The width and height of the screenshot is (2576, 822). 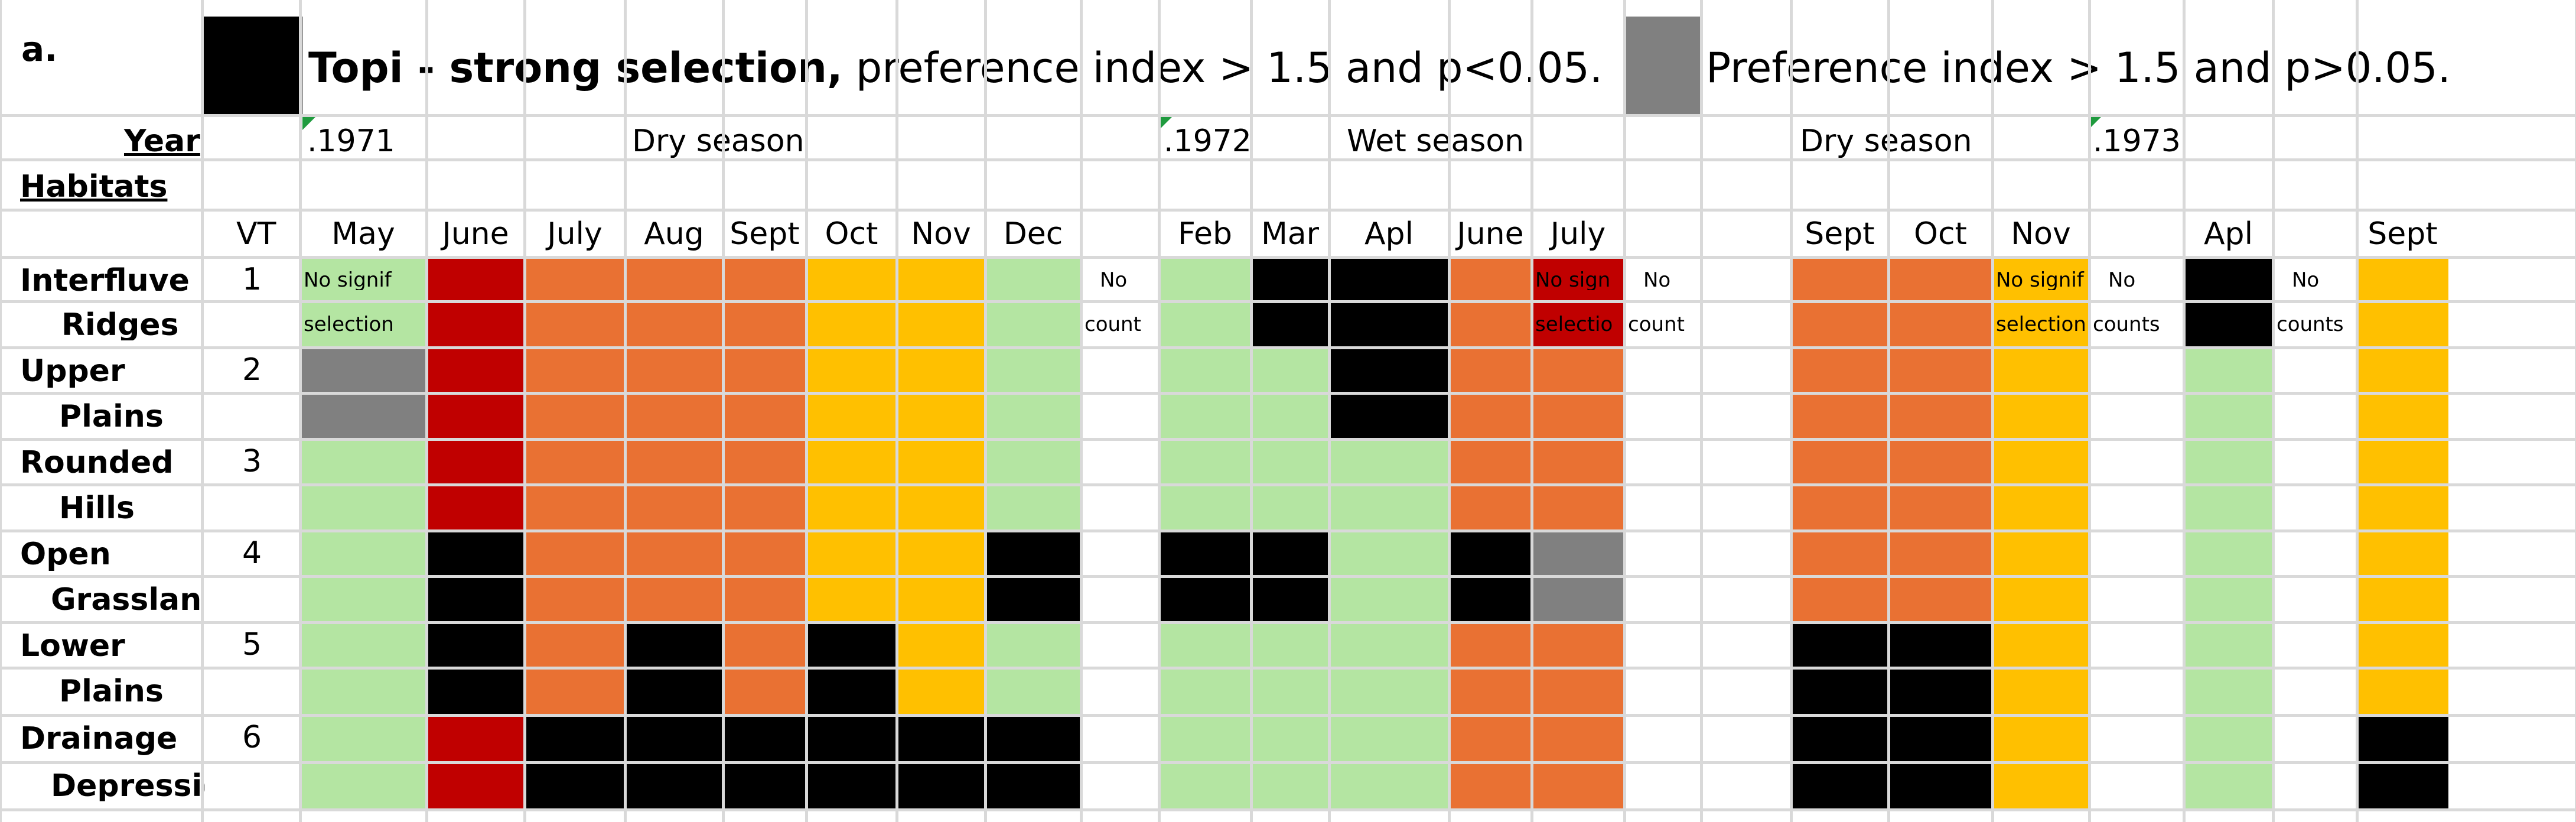 What do you see at coordinates (162, 142) in the screenshot?
I see `year-label: Year` at bounding box center [162, 142].